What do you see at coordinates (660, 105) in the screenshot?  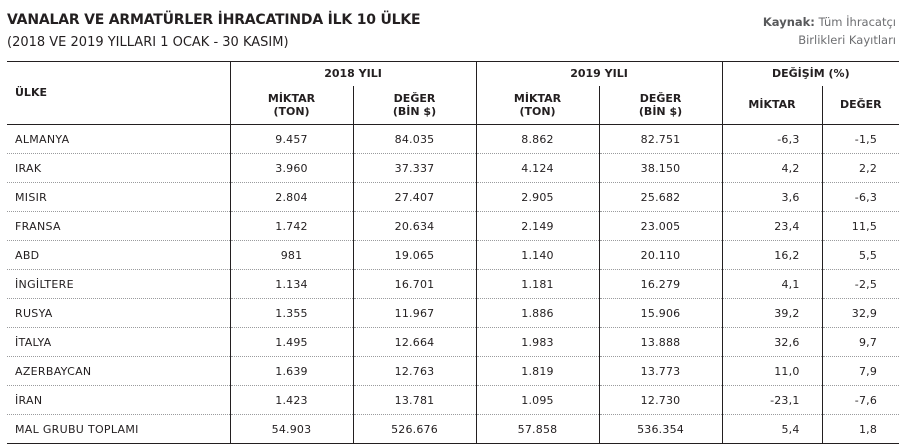 I see `header-2019-deger: DEĞER (BİN $)` at bounding box center [660, 105].